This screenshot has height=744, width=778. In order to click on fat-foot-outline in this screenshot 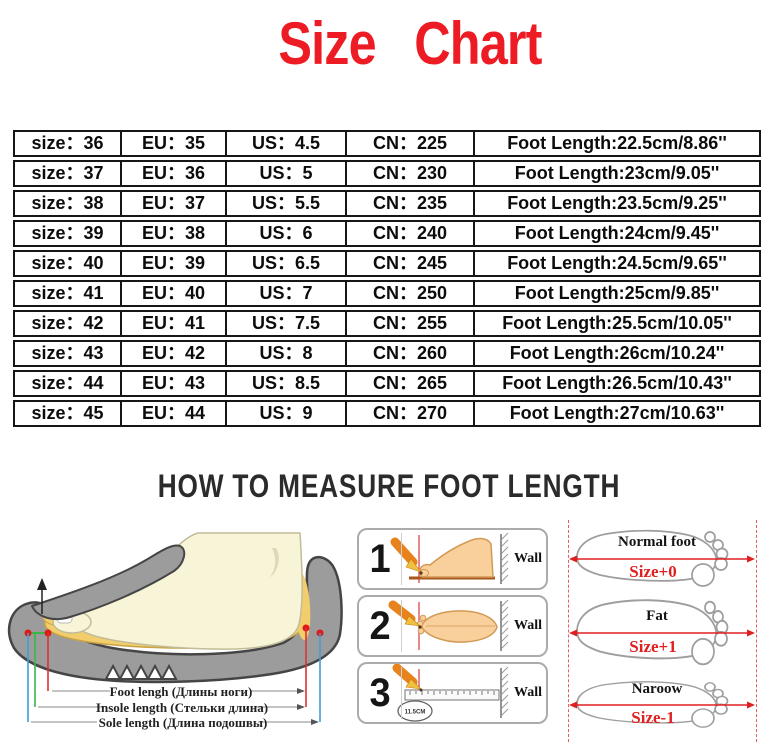, I will do `click(662, 632)`.